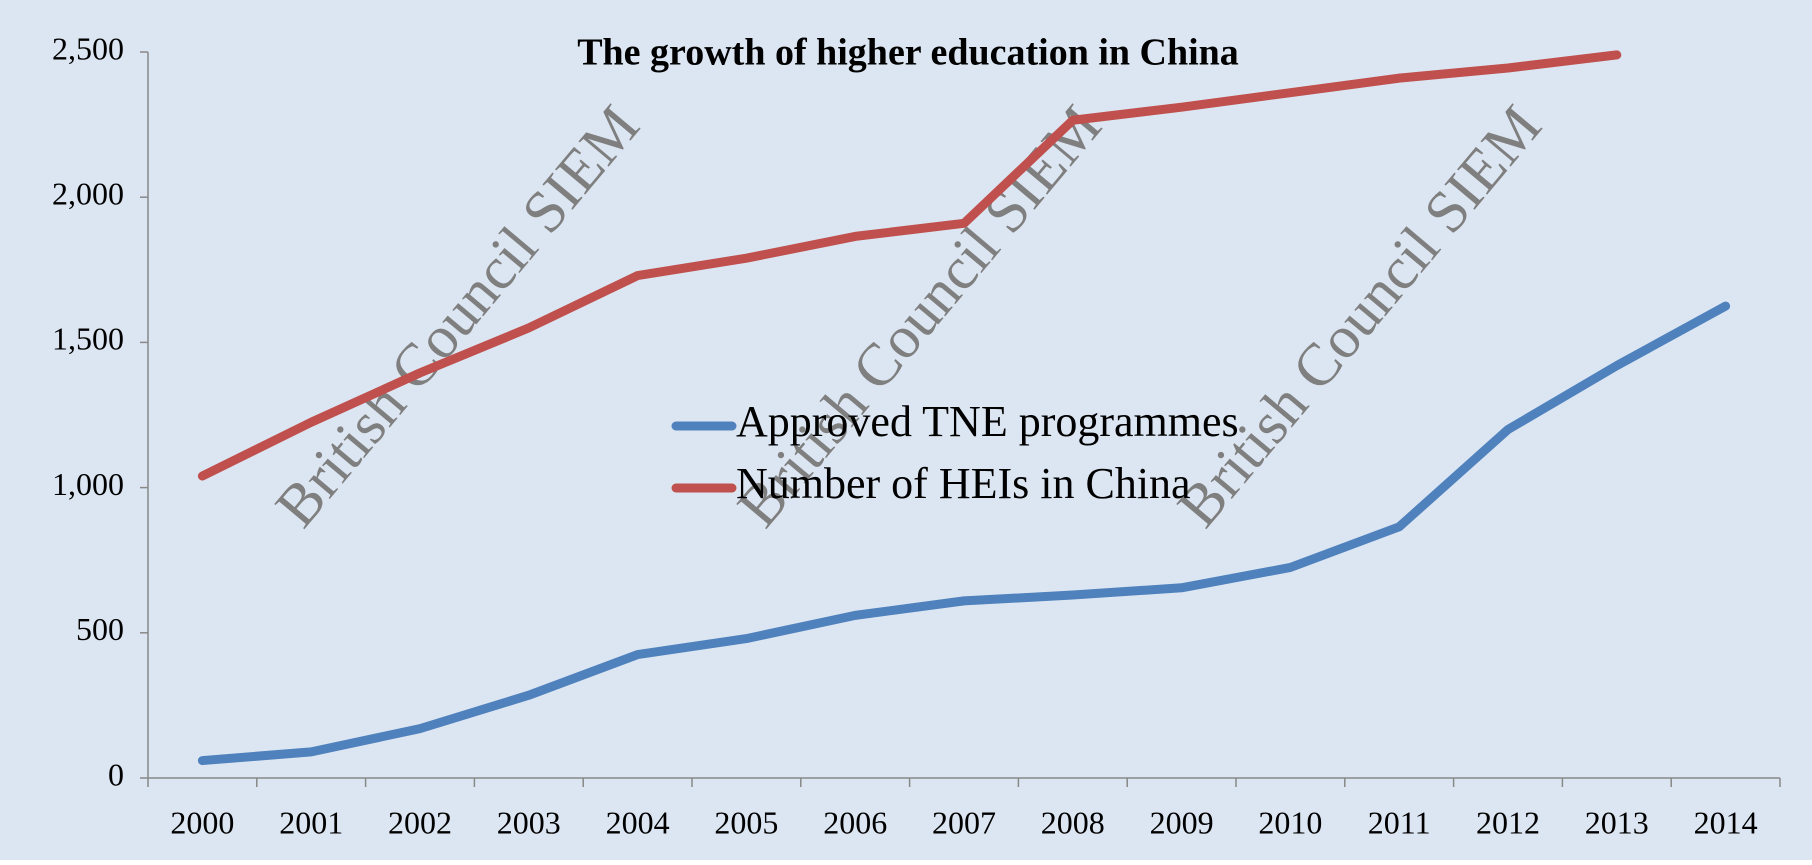 Image resolution: width=1812 pixels, height=865 pixels. I want to click on x-tick-label: 2005, so click(746, 822).